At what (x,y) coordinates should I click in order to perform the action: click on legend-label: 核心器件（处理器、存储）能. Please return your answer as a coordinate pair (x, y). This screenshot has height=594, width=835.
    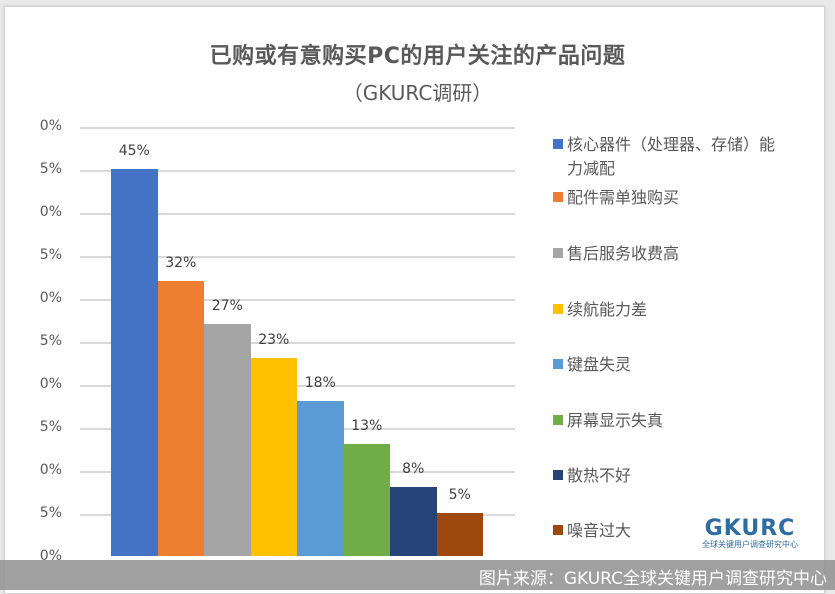
    Looking at the image, I should click on (671, 144).